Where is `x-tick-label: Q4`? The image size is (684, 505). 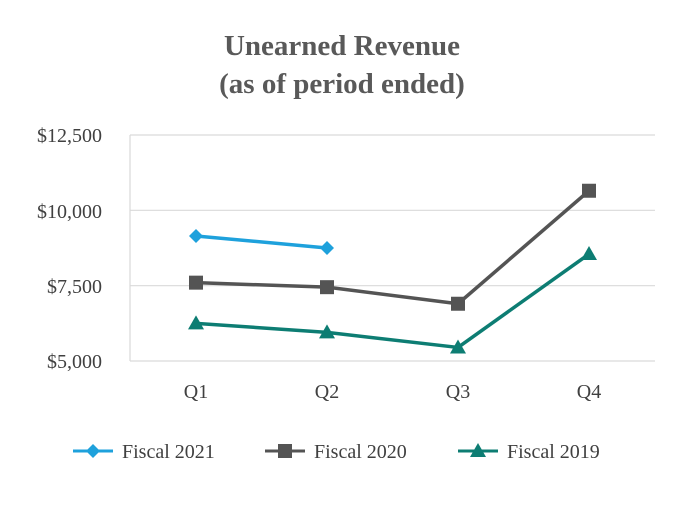 x-tick-label: Q4 is located at coordinates (589, 392).